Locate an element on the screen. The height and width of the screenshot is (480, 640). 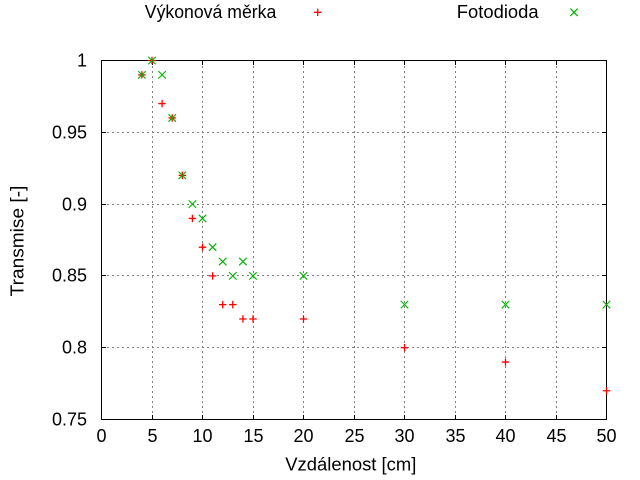
svg-text: 0.95 is located at coordinates (69, 133).